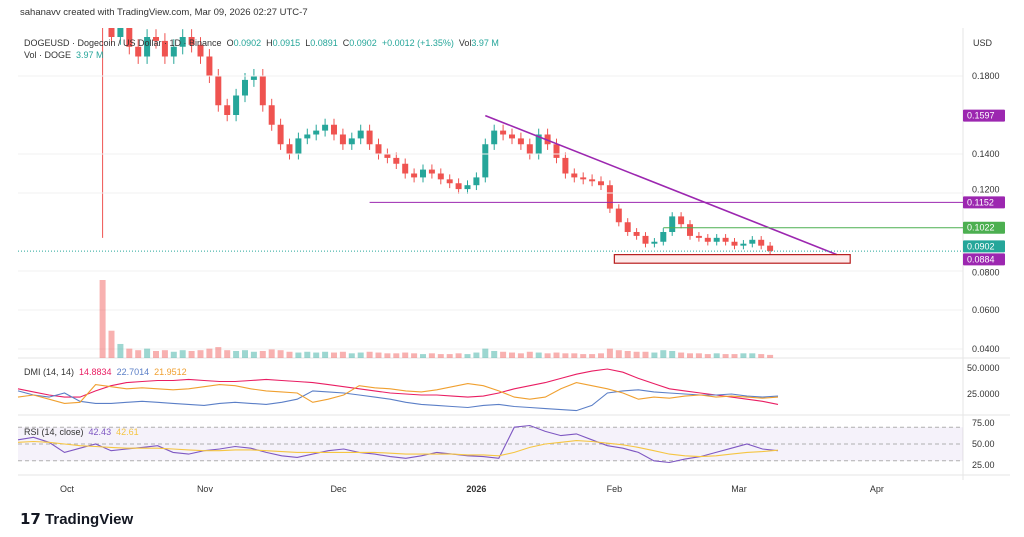 The width and height of the screenshot is (1024, 537). What do you see at coordinates (983, 423) in the screenshot?
I see `rsi-axis-label: 75.00` at bounding box center [983, 423].